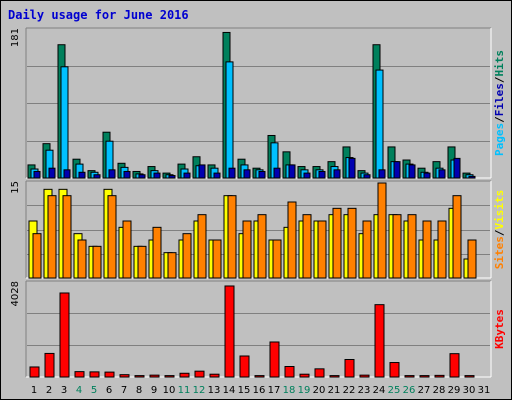 The image size is (512, 400). Describe the element at coordinates (124, 390) in the screenshot. I see `x-tick-label-day-7: 7` at that location.